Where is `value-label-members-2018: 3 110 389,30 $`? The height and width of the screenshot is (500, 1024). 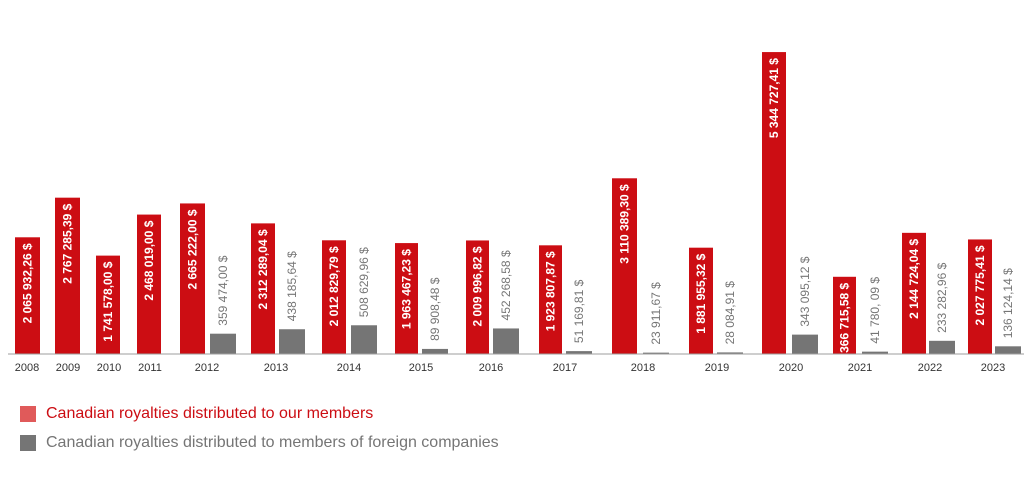 value-label-members-2018: 3 110 389,30 $ is located at coordinates (625, 224).